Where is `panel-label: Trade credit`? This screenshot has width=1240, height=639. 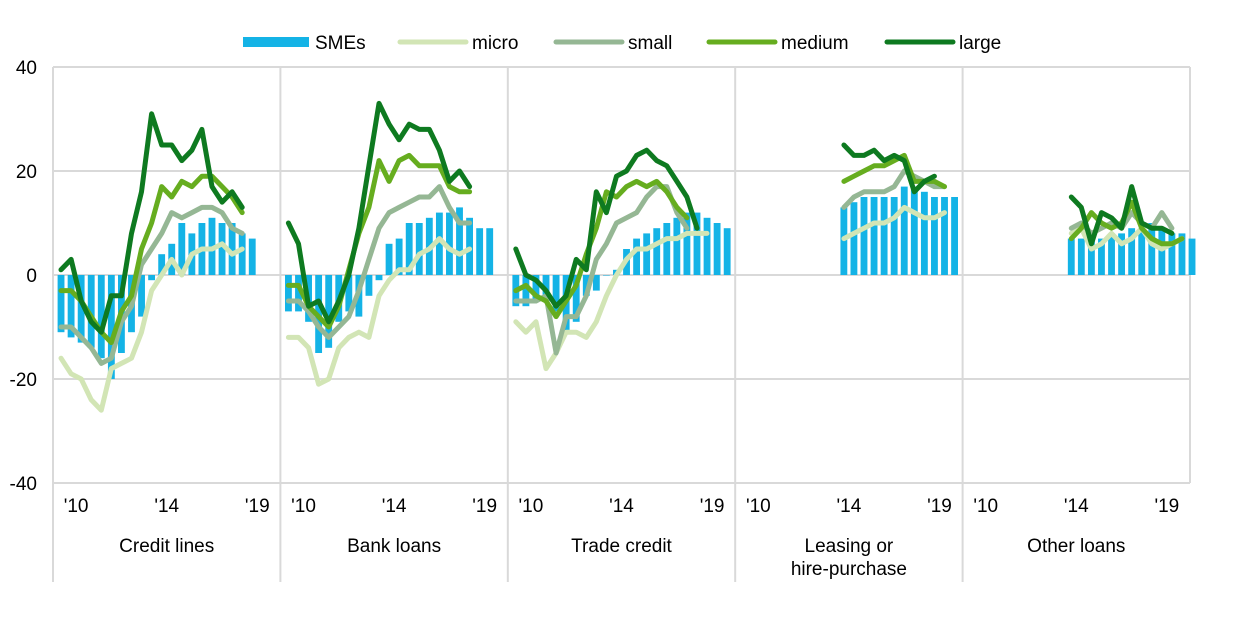
panel-label: Trade credit is located at coordinates (621, 546).